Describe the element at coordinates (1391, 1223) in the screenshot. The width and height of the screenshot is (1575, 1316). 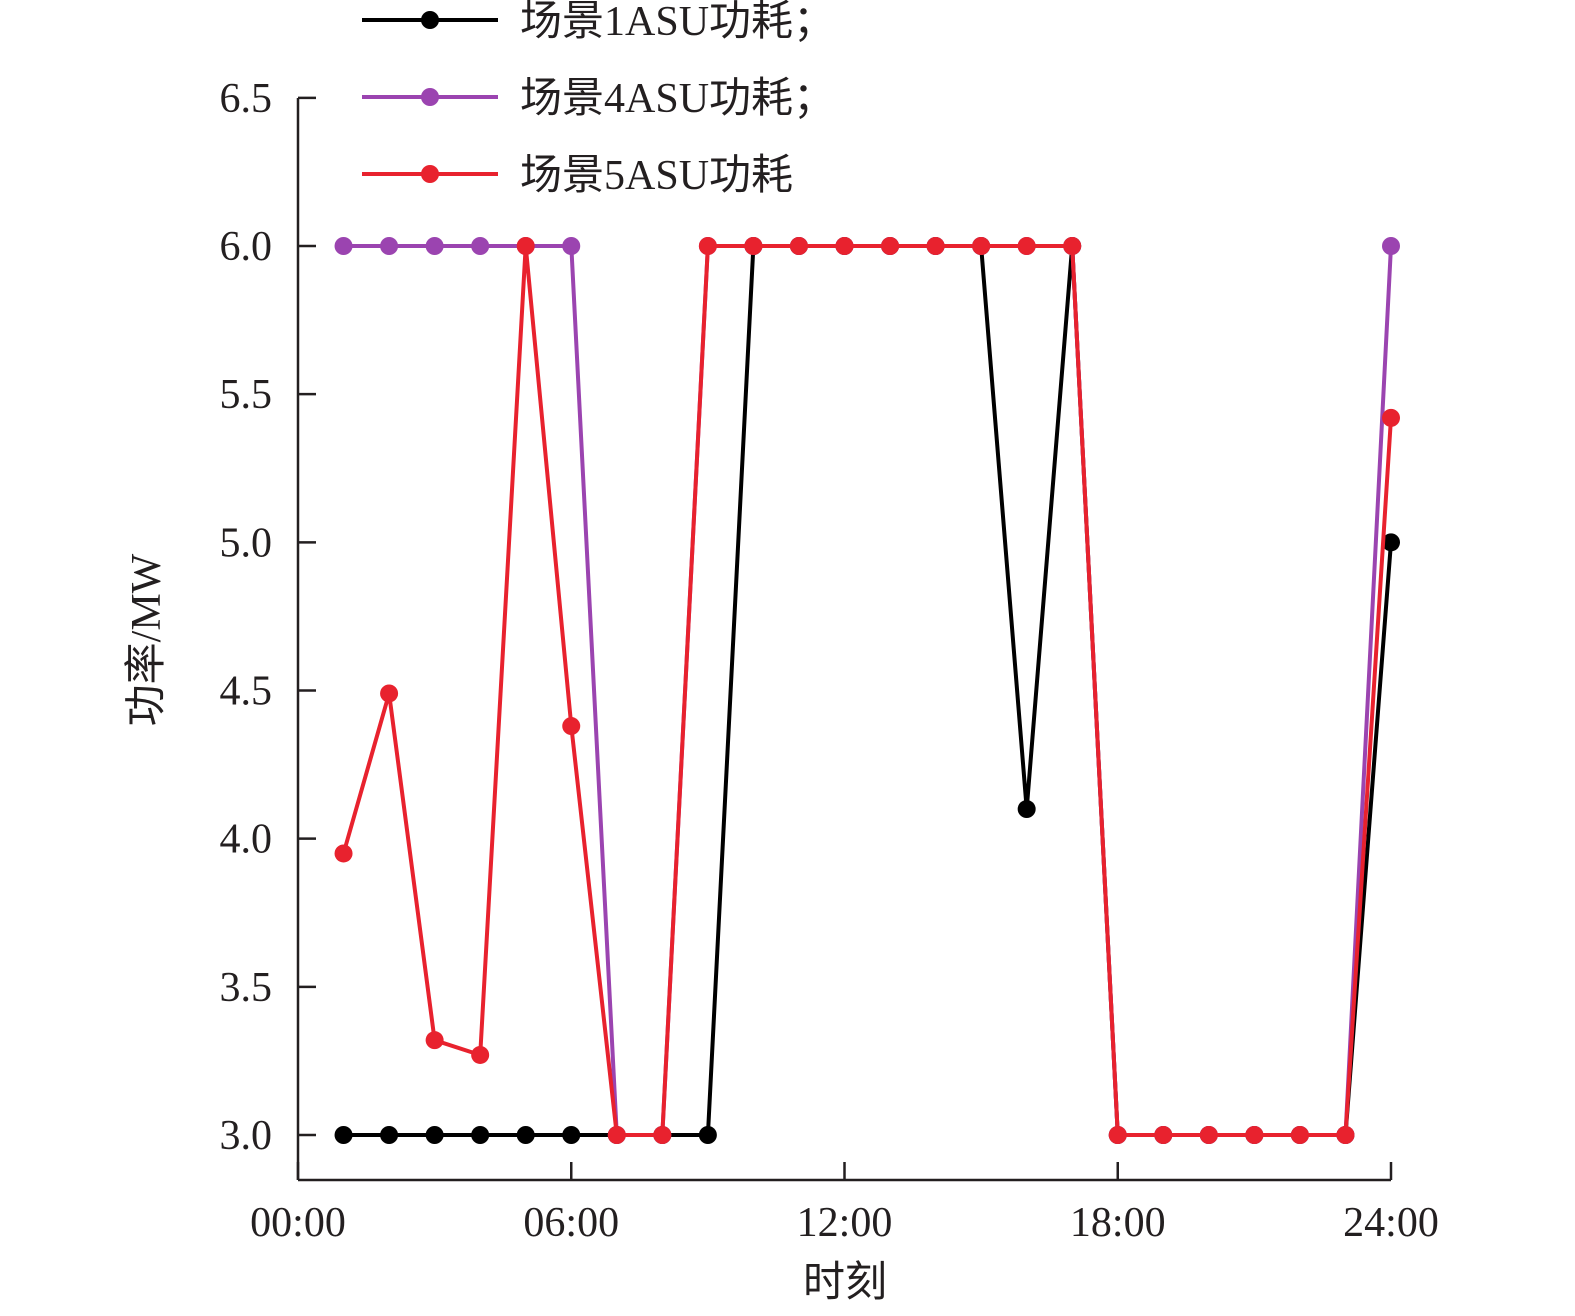
I see `x-tick-label: 24:00` at that location.